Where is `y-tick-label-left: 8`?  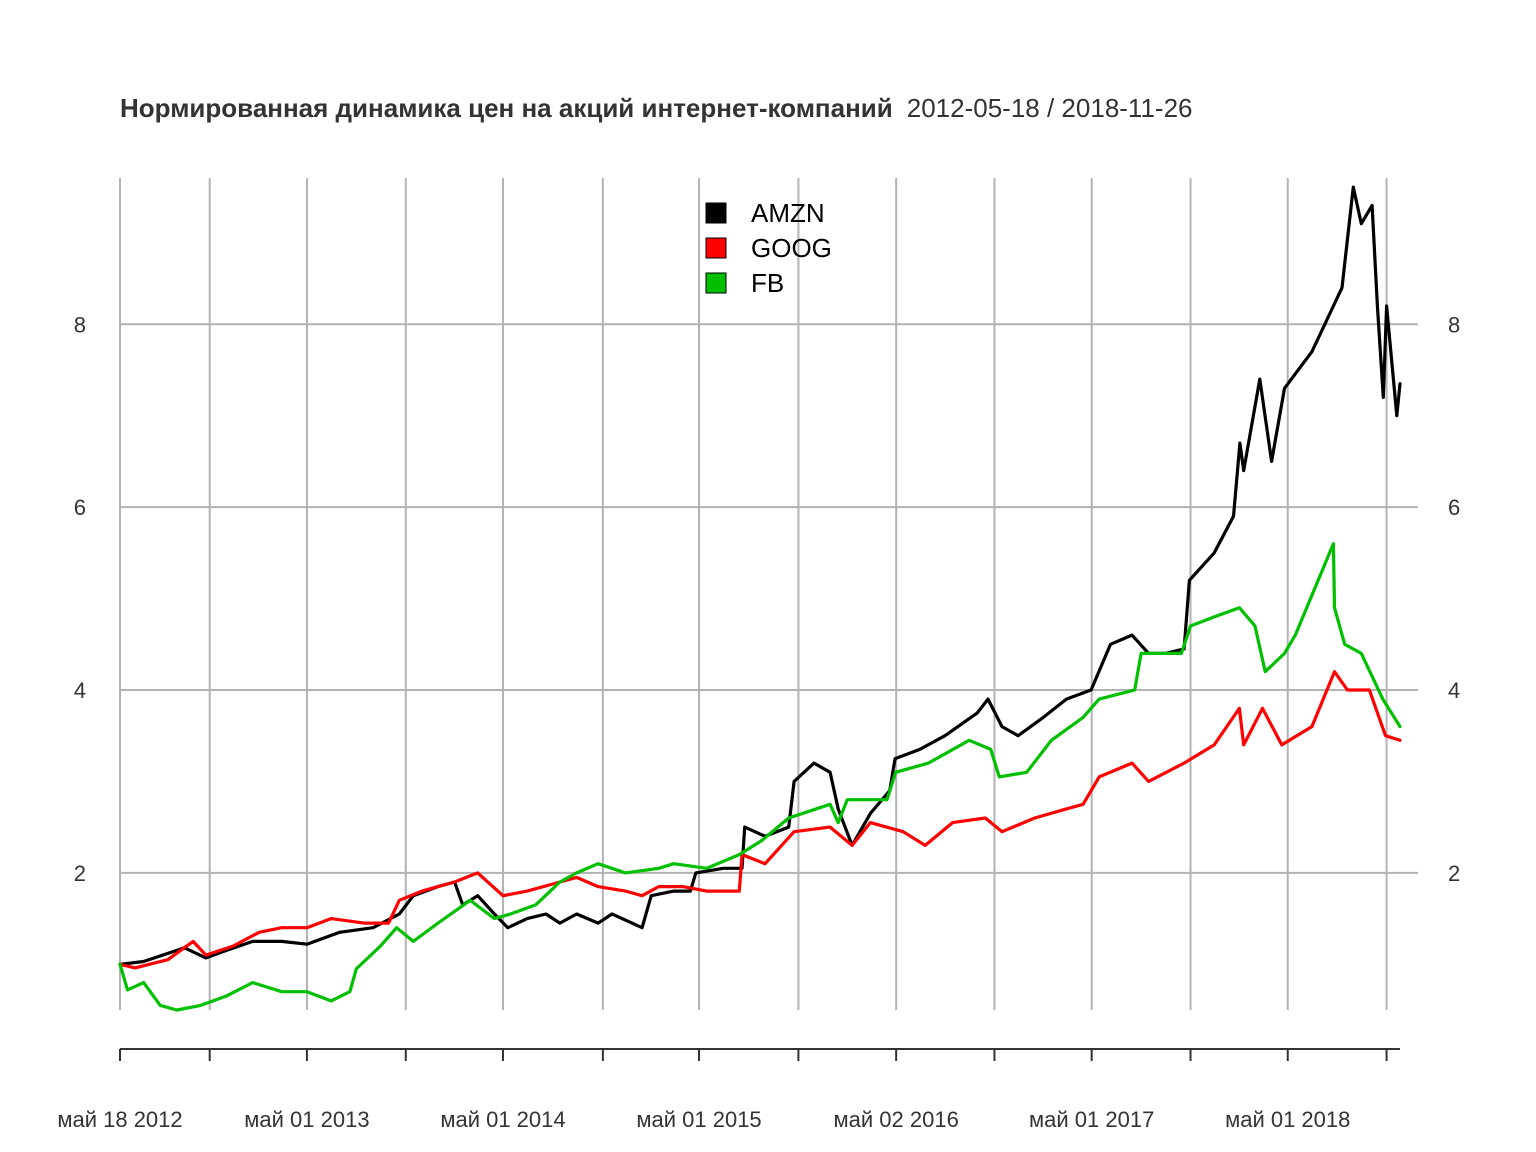
y-tick-label-left: 8 is located at coordinates (80, 324).